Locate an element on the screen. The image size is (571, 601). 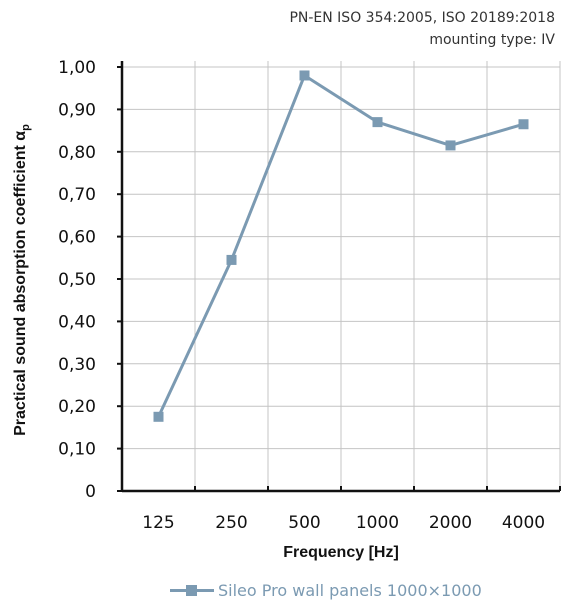
x-tick-label: 500 is located at coordinates (304, 523).